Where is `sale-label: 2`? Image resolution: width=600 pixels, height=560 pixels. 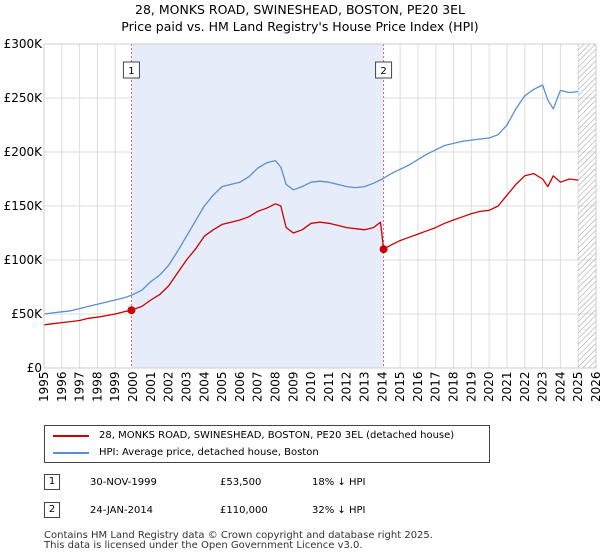 sale-label: 2 is located at coordinates (383, 71).